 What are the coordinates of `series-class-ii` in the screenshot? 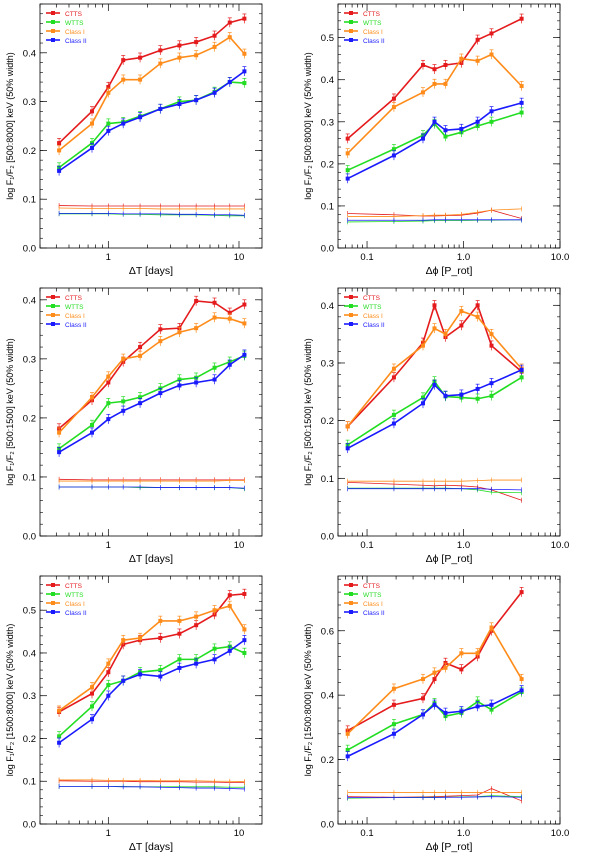 It's located at (152, 142).